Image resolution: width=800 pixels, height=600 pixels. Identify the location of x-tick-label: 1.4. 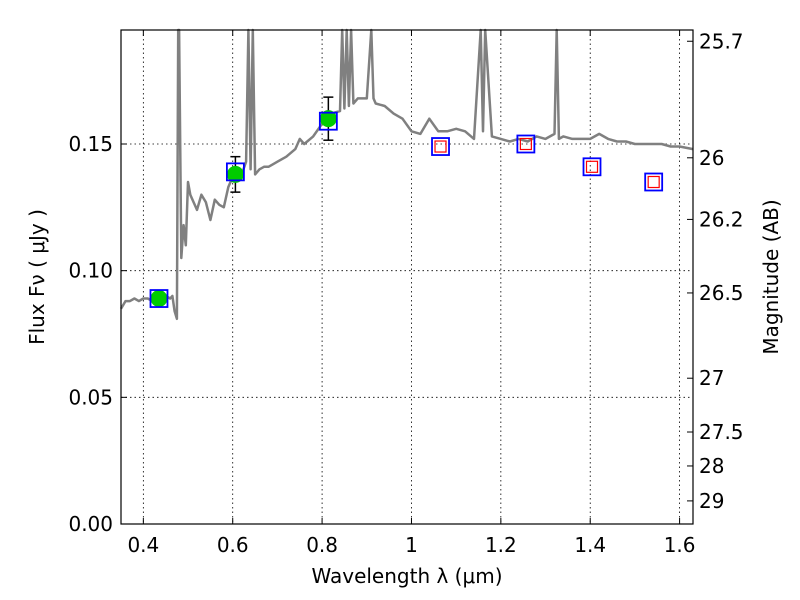
(590, 545).